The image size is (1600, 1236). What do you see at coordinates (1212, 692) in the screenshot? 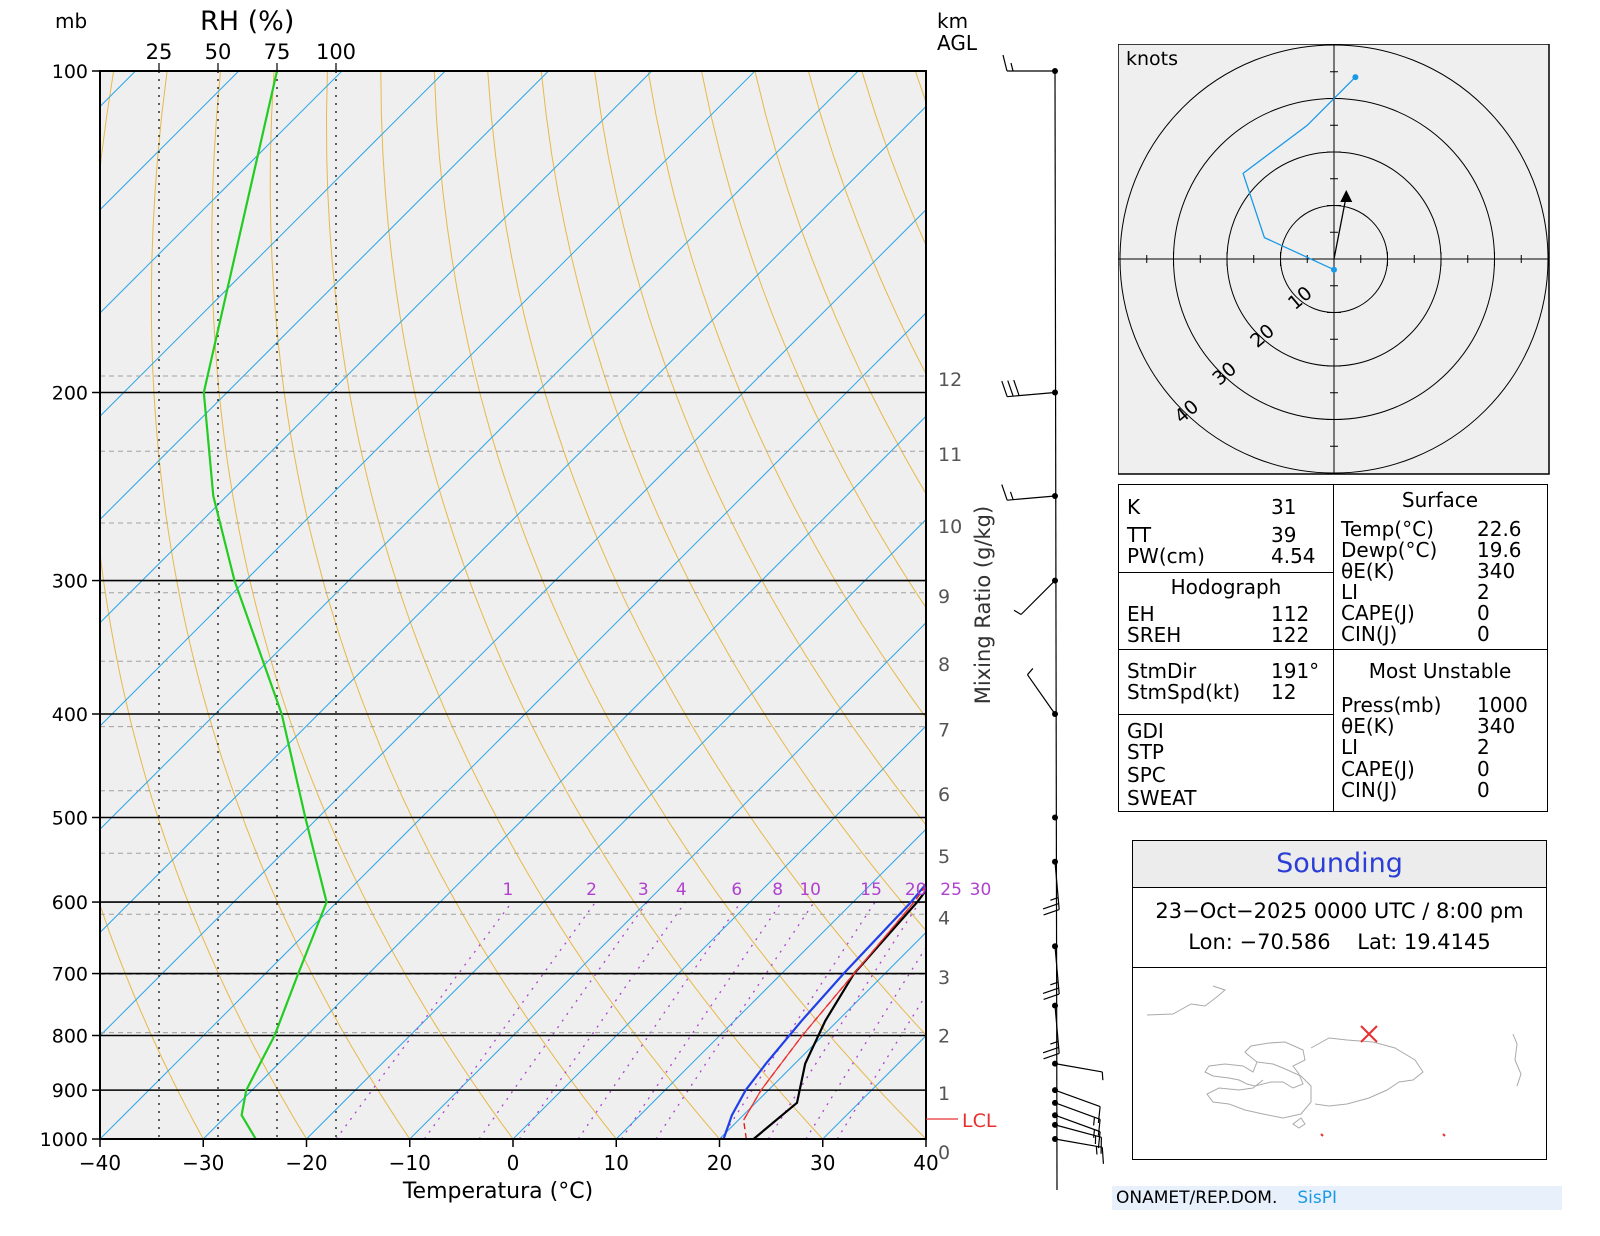
I see `index-stmspd: StmSpd(kt) 12` at bounding box center [1212, 692].